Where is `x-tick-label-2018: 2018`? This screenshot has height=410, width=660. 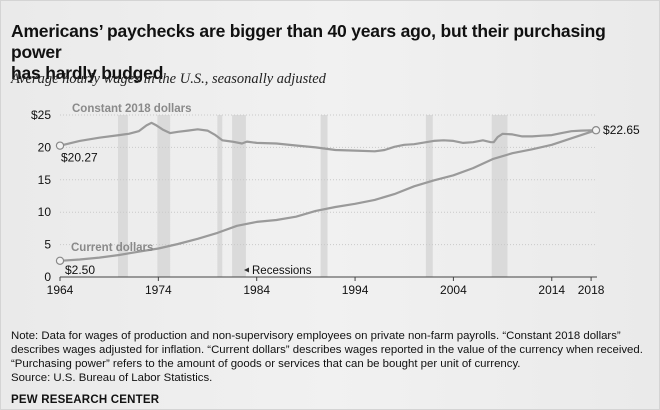
x-tick-label-2018: 2018 is located at coordinates (591, 290).